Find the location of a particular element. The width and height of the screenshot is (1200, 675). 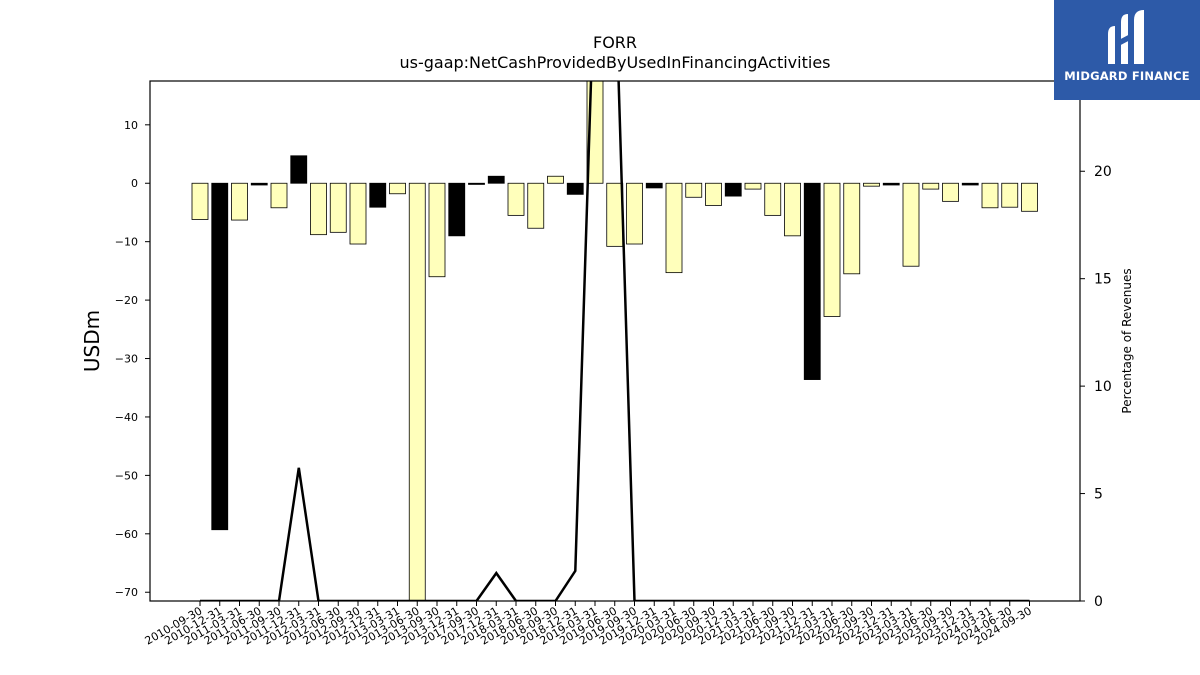

y2-axis-ticks: 20 15 10 5 0 is located at coordinates (1096, 387).